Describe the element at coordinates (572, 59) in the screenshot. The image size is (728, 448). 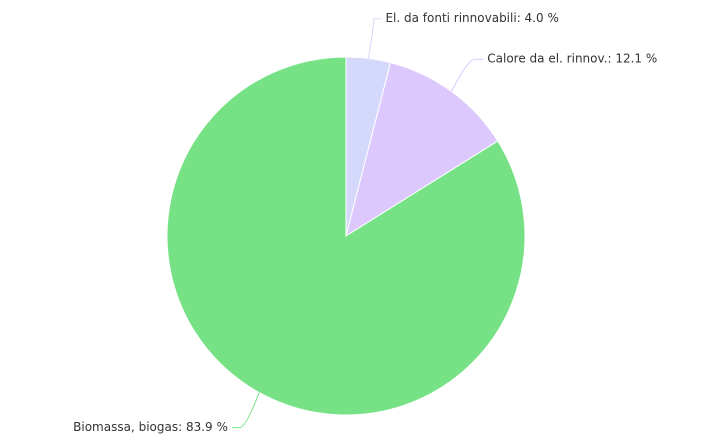
I see `data-label: Calore da el. rinnov.: 12.1 %` at that location.